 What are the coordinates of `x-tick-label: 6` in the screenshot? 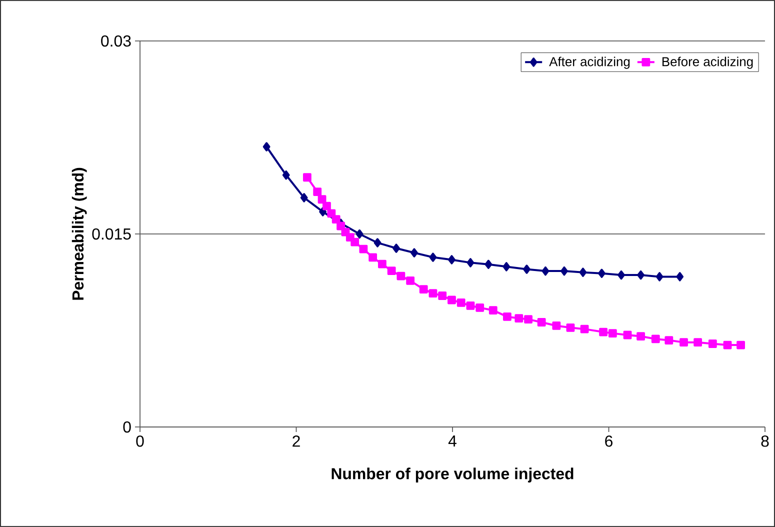 It's located at (608, 441).